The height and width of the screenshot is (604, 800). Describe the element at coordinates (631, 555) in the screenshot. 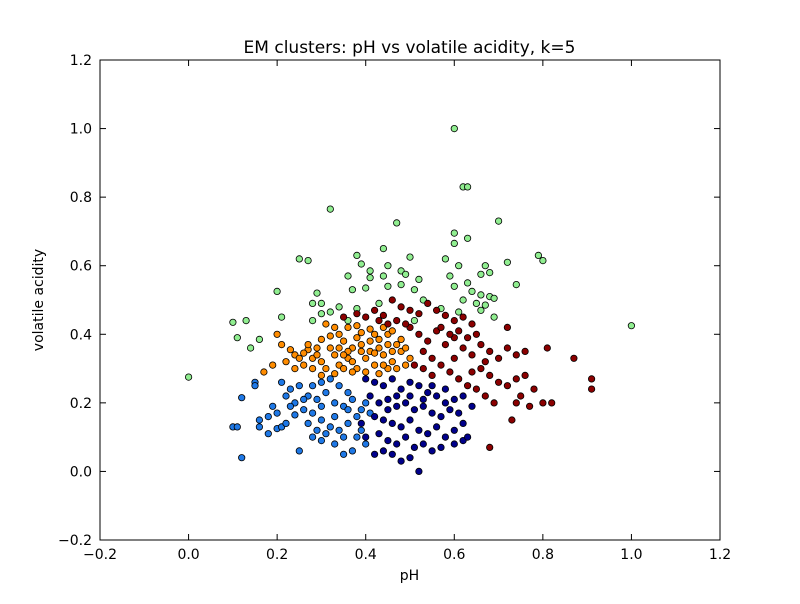

I see `x-tick-label: 1.0` at that location.